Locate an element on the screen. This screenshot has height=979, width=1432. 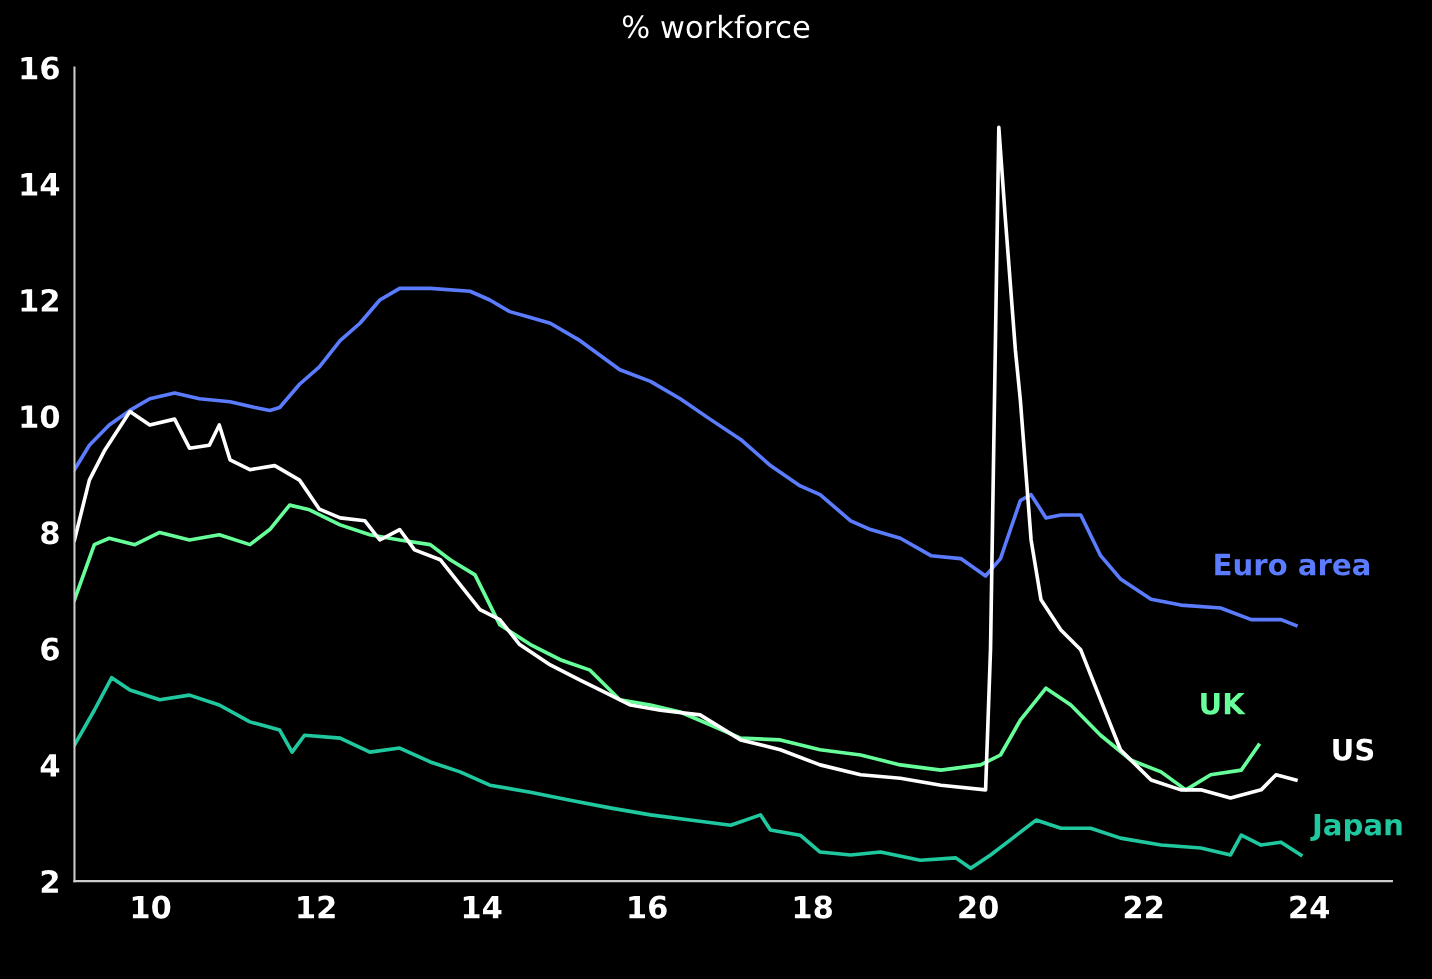
x-tick-label: 18 is located at coordinates (813, 907).